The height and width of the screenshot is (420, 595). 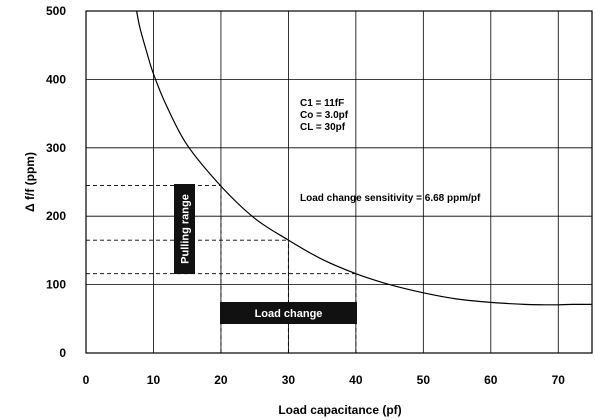 I want to click on param-c1: C1 = 11fF, so click(x=322, y=103).